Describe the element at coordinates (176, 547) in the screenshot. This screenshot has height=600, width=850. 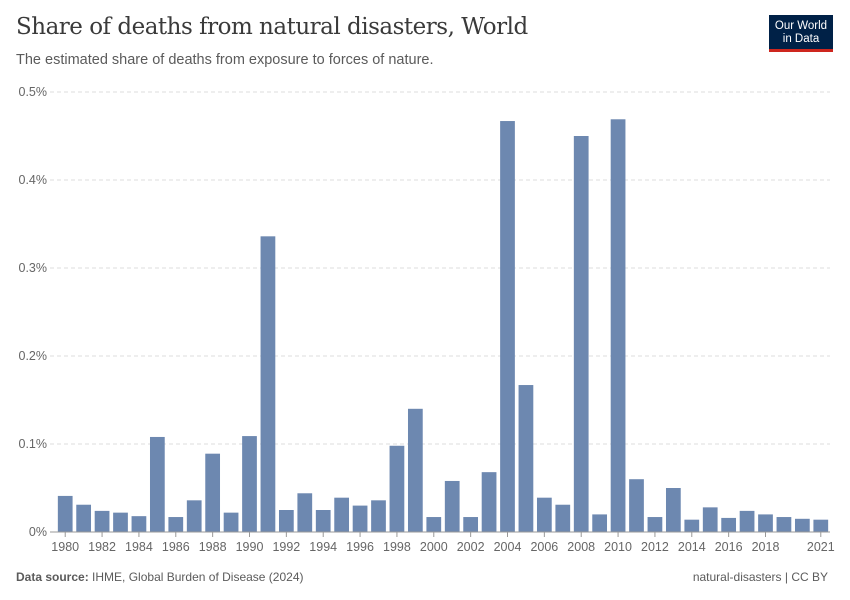
I see `x-tick-label: 1986` at that location.